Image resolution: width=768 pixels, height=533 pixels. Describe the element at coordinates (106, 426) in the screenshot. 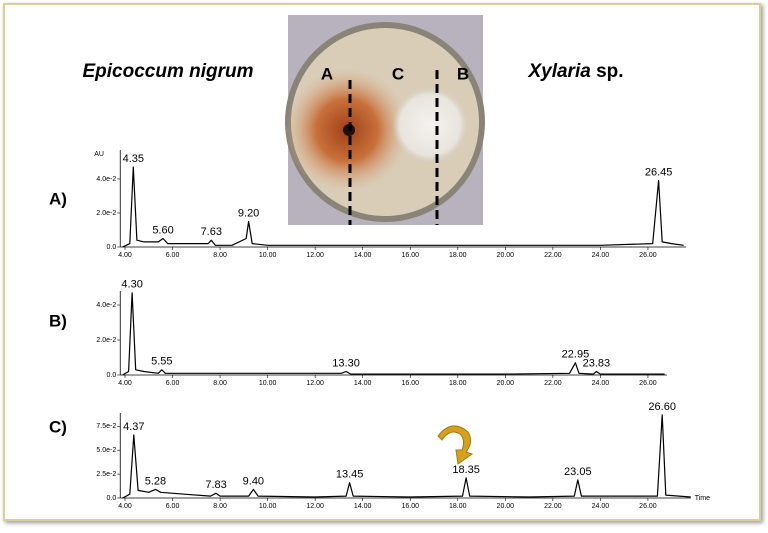

I see `y-tick-label: 7.5e-2` at that location.